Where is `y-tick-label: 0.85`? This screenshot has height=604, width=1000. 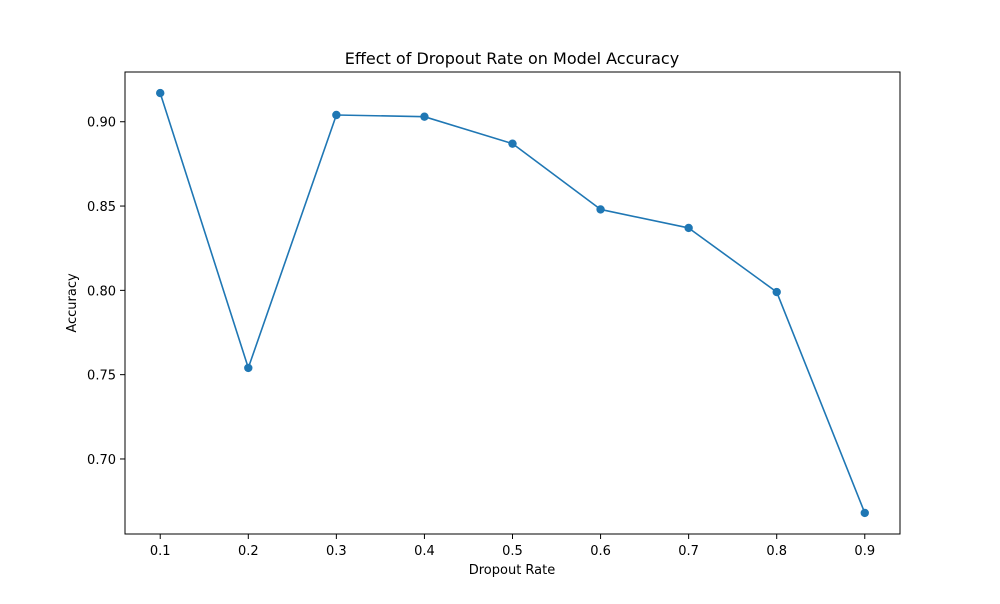 y-tick-label: 0.85 is located at coordinates (101, 207).